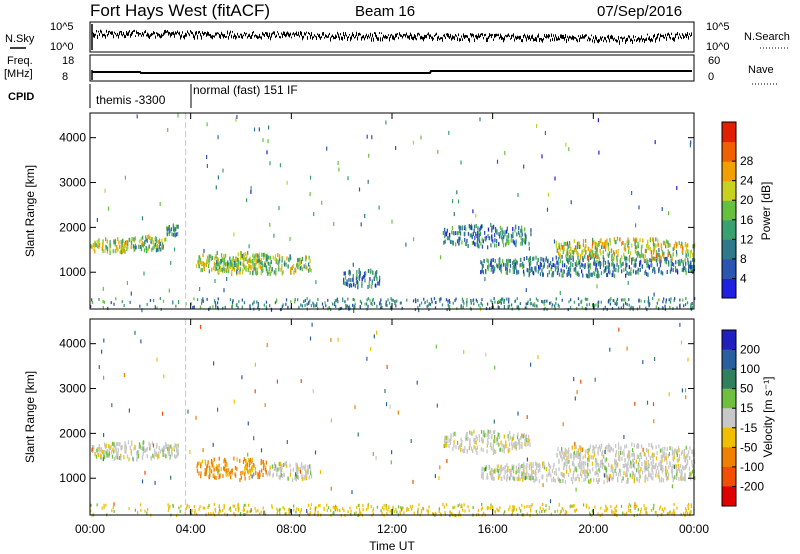  I want to click on cpid-segment-normal: normal (fast) 151 IF, so click(245, 90).